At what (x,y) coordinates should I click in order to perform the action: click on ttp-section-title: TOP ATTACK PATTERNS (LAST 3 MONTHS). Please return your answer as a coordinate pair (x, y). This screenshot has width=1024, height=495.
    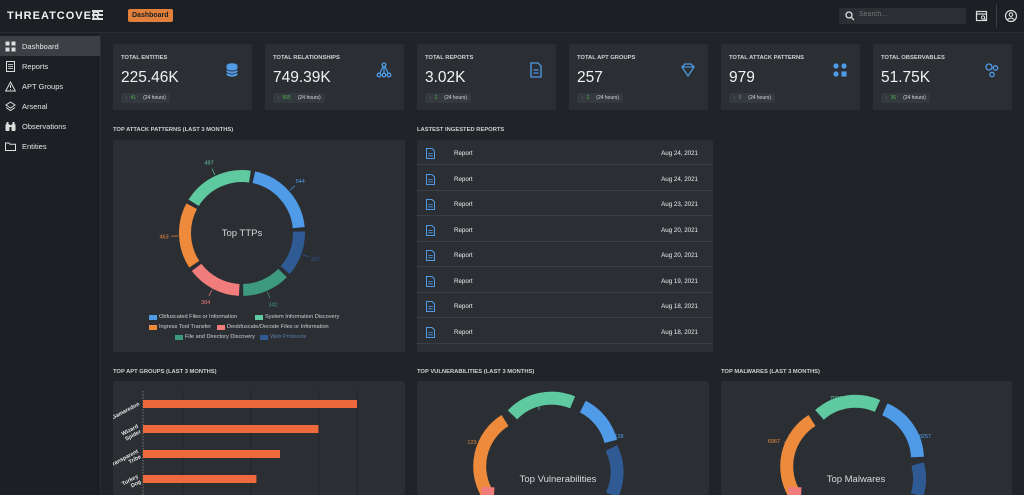
    Looking at the image, I should click on (173, 130).